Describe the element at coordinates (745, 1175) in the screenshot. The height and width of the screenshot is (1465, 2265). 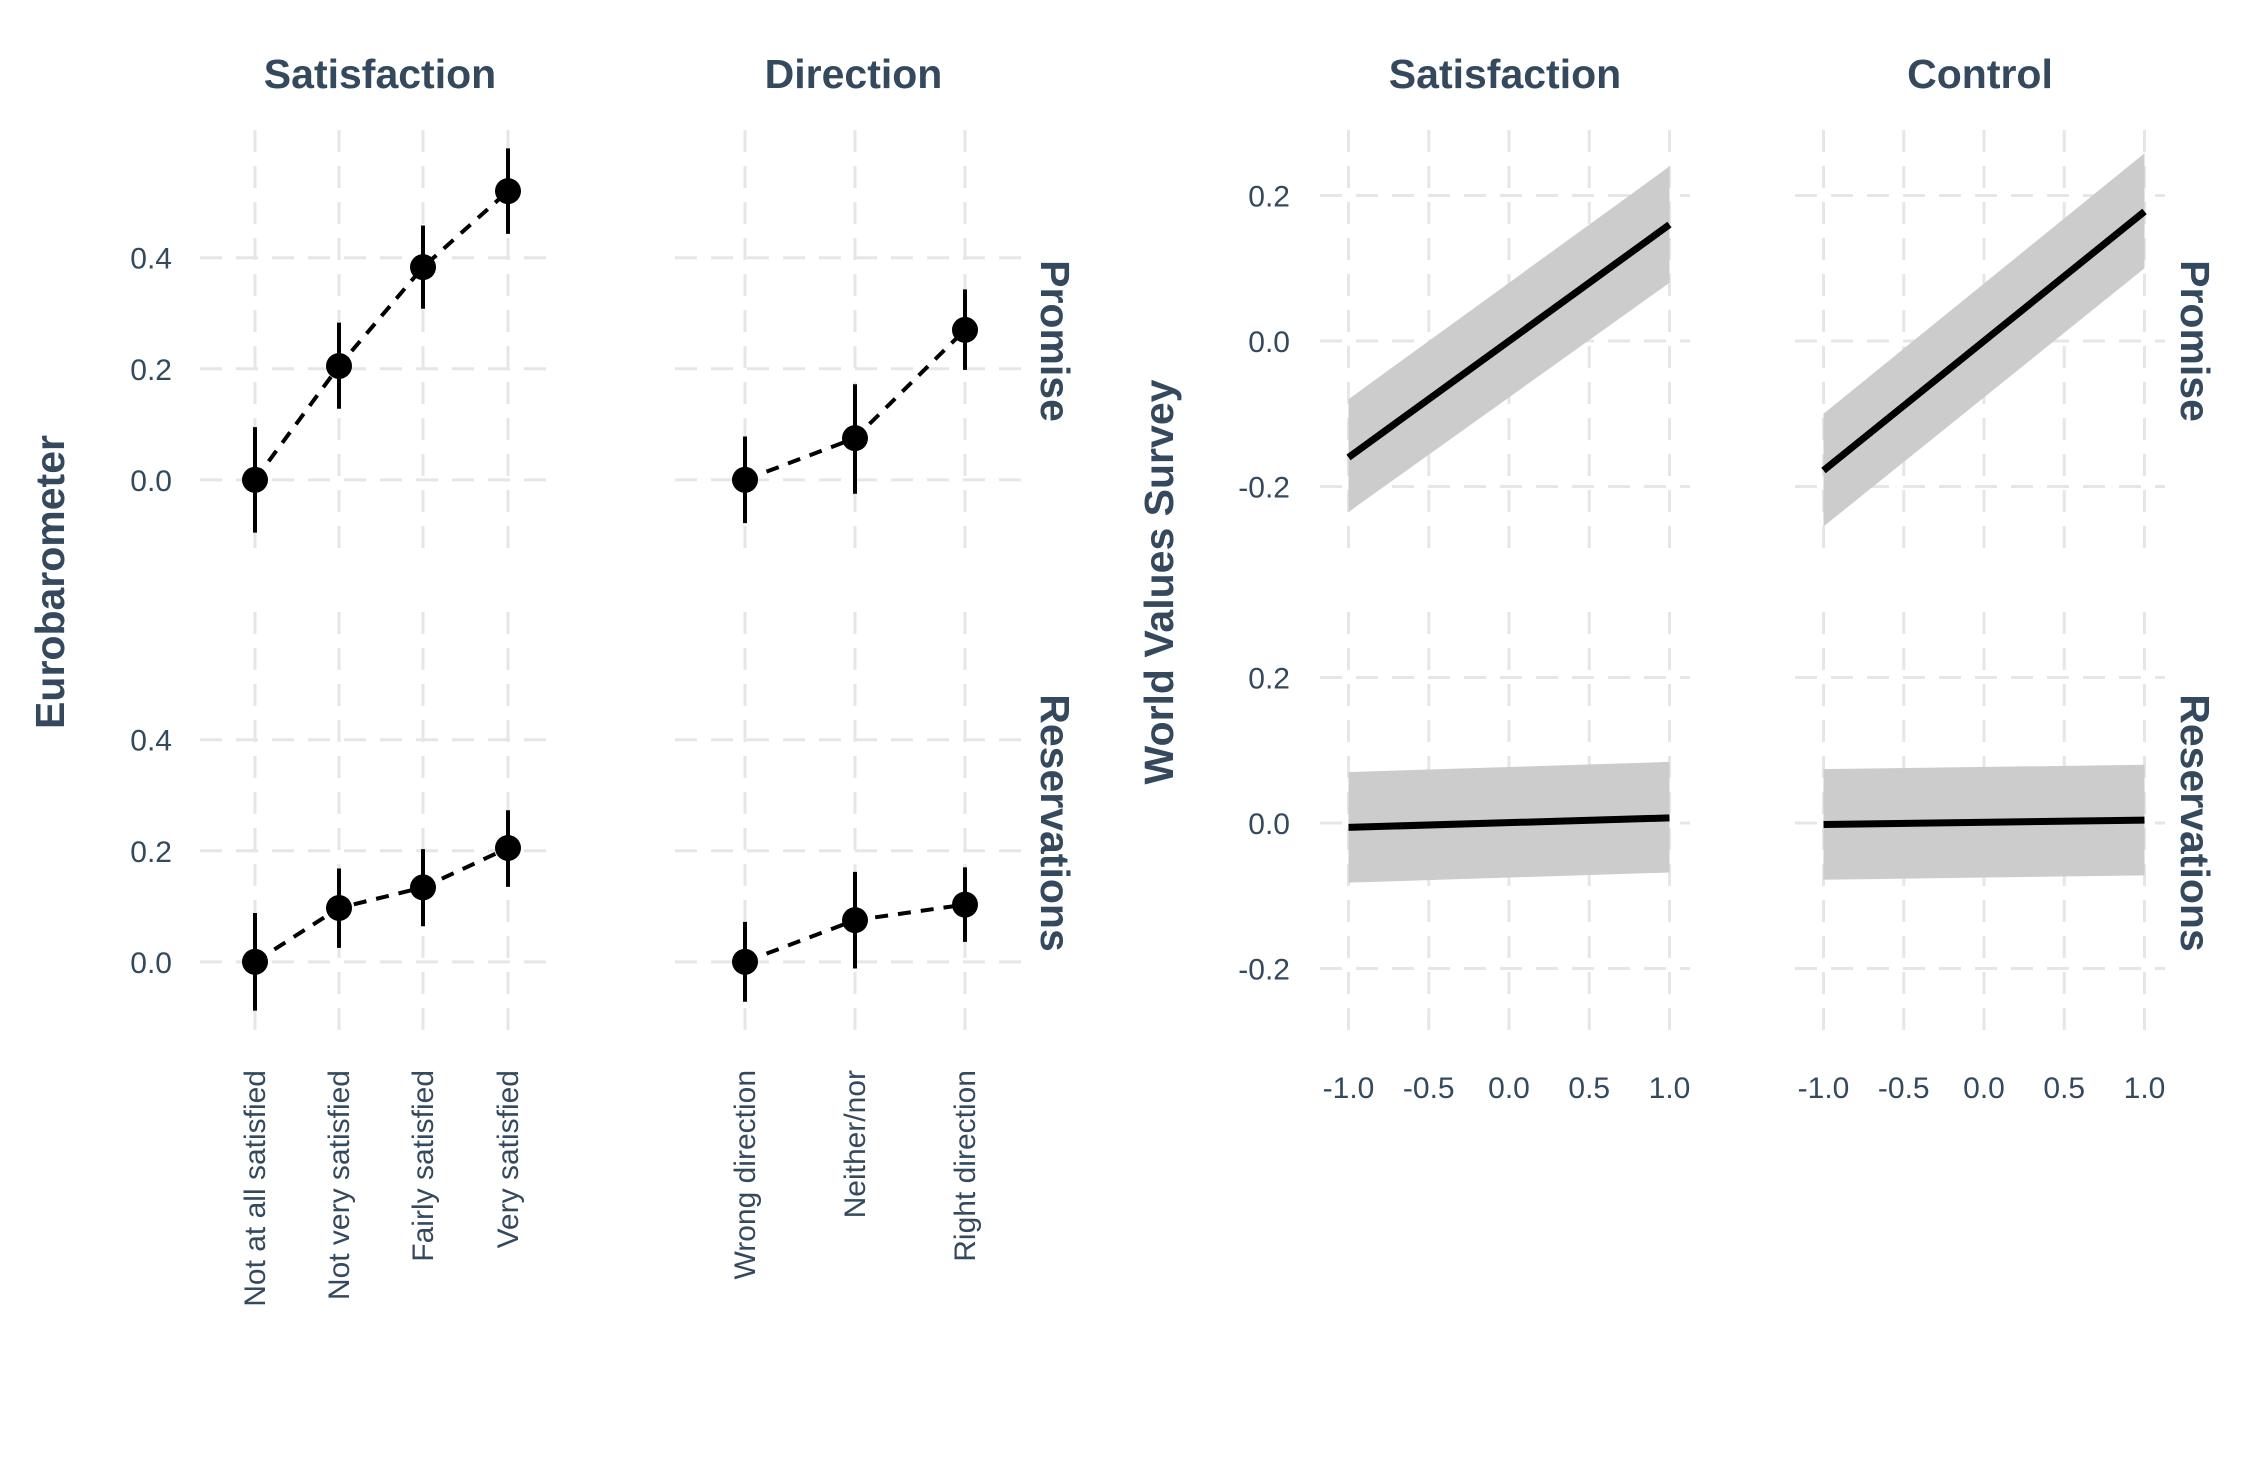
I see `x-tick-label: Wrong direction` at that location.